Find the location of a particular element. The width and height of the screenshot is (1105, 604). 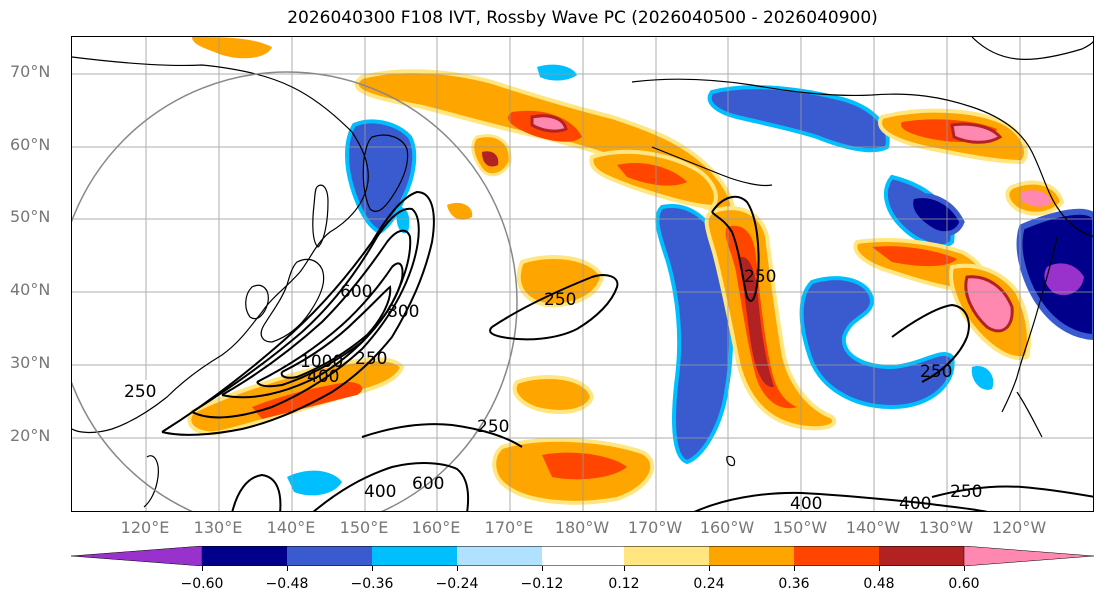

red-region-aleutian is located at coordinates (652, 174).